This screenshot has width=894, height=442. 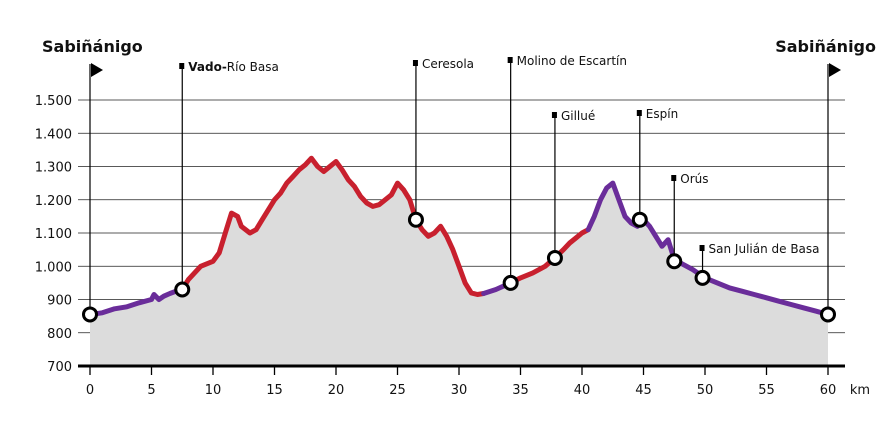 I want to click on x-tick-label: 20, so click(x=336, y=390).